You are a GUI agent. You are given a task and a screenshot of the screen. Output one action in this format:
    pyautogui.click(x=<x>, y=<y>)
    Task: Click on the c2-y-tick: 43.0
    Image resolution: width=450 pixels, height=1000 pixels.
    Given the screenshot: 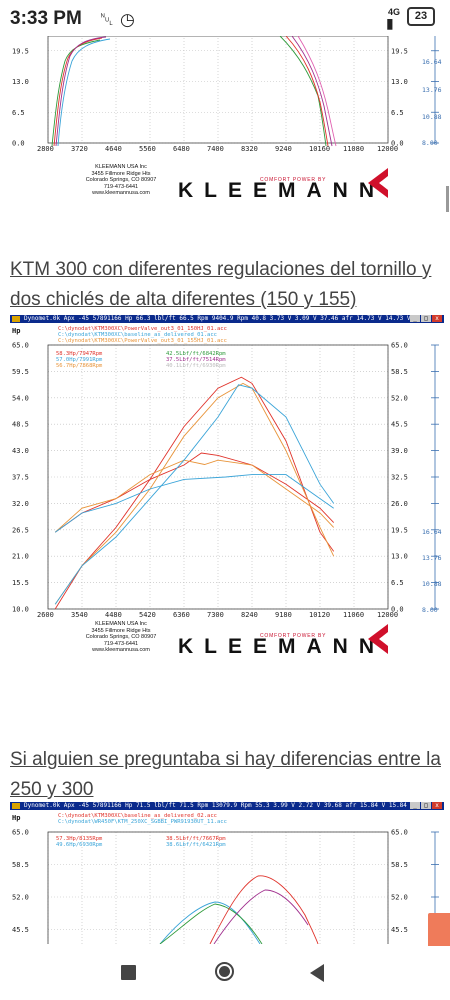 What is the action you would take?
    pyautogui.click(x=20, y=451)
    